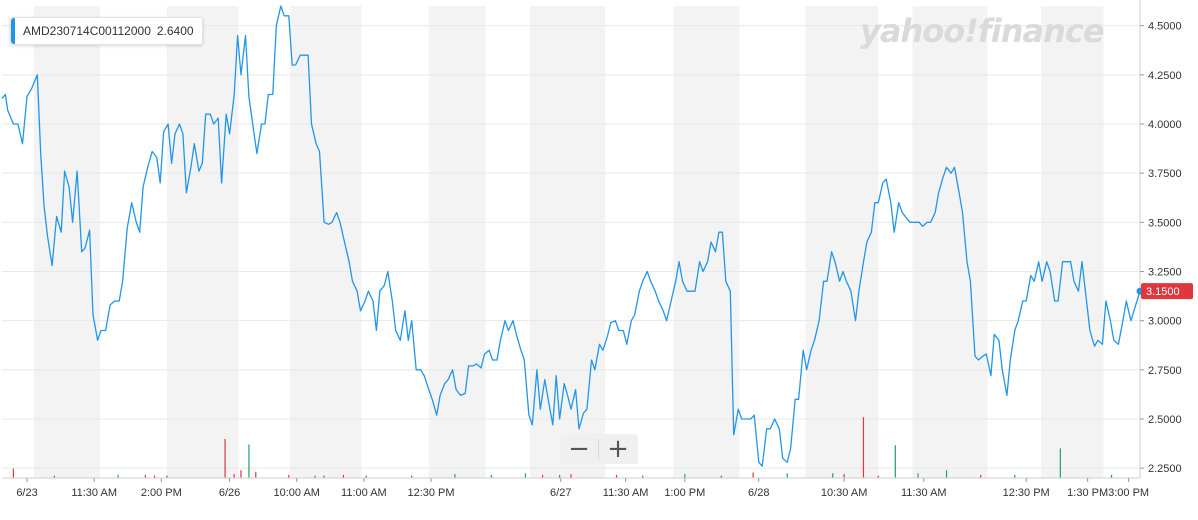 Image resolution: width=1198 pixels, height=520 pixels. Describe the element at coordinates (844, 493) in the screenshot. I see `x-tick-label: 10:30 AM` at that location.